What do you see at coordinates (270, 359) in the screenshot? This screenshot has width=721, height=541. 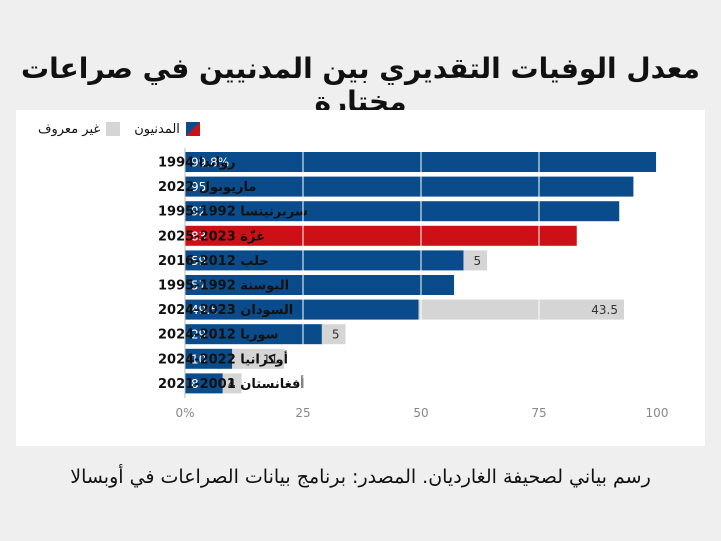 I see `bar-value-label-unknown: 11` at bounding box center [270, 359].